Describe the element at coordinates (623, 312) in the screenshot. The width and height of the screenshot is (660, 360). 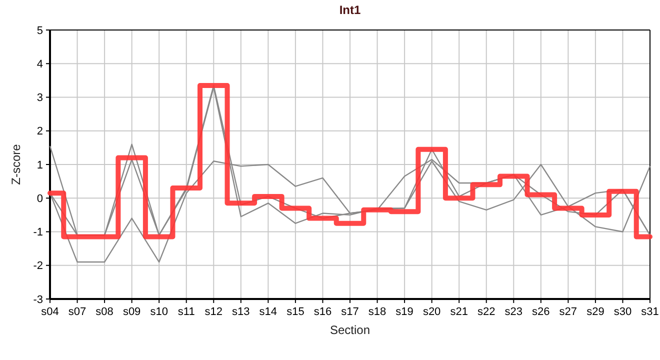
I see `x-tick-label: s30` at that location.